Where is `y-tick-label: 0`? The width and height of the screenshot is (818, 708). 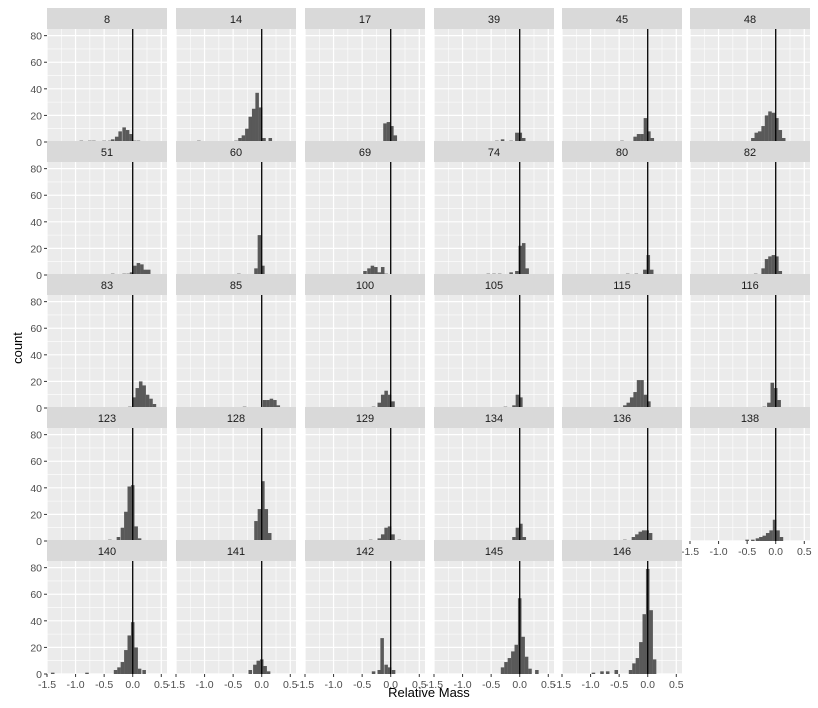
y-tick-label: 0 is located at coordinates (39, 675).